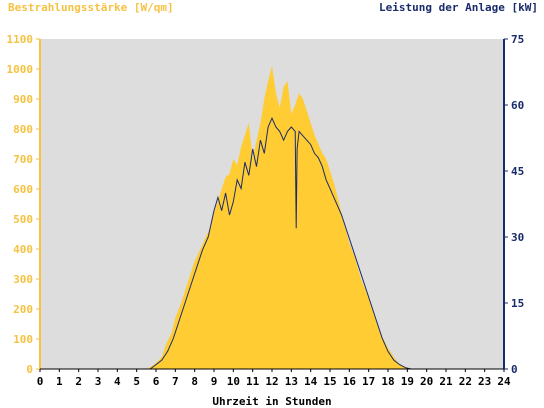 This screenshot has width=544, height=408. I want to click on left-tick-label: 100, so click(23, 339).